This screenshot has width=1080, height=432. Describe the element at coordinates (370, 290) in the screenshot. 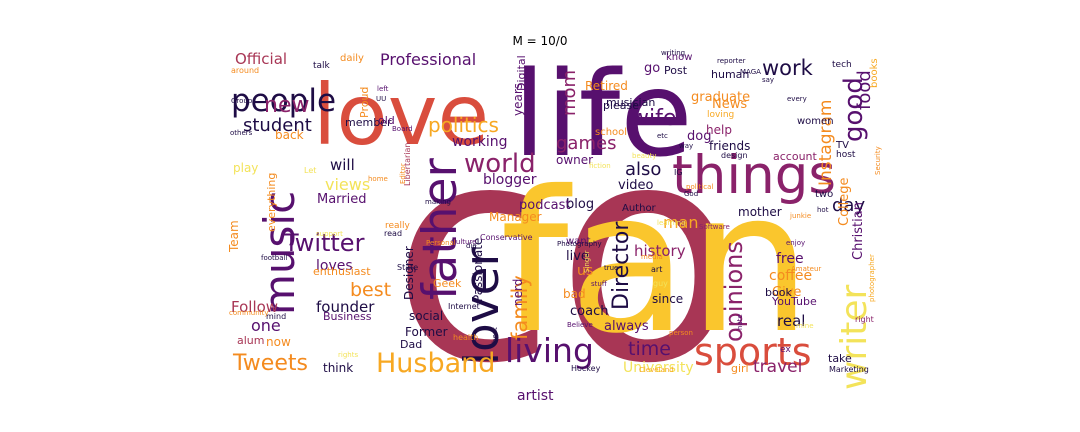

I see `word-best: best` at that location.